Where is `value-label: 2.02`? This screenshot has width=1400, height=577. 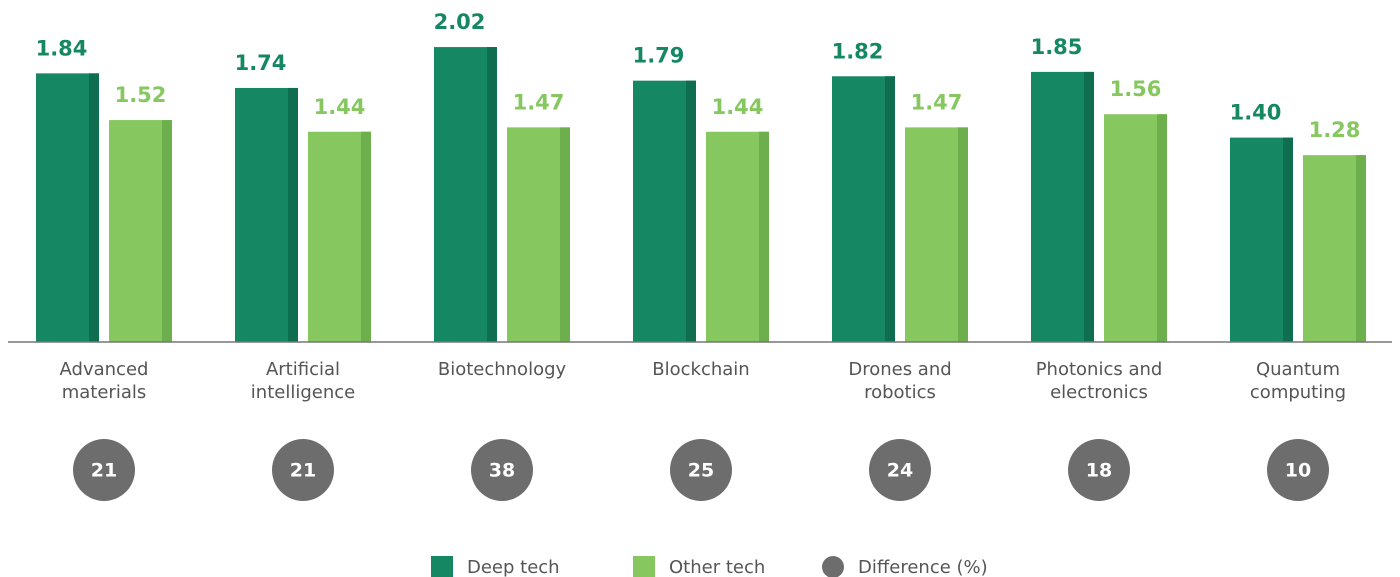
value-label: 2.02 is located at coordinates (460, 22).